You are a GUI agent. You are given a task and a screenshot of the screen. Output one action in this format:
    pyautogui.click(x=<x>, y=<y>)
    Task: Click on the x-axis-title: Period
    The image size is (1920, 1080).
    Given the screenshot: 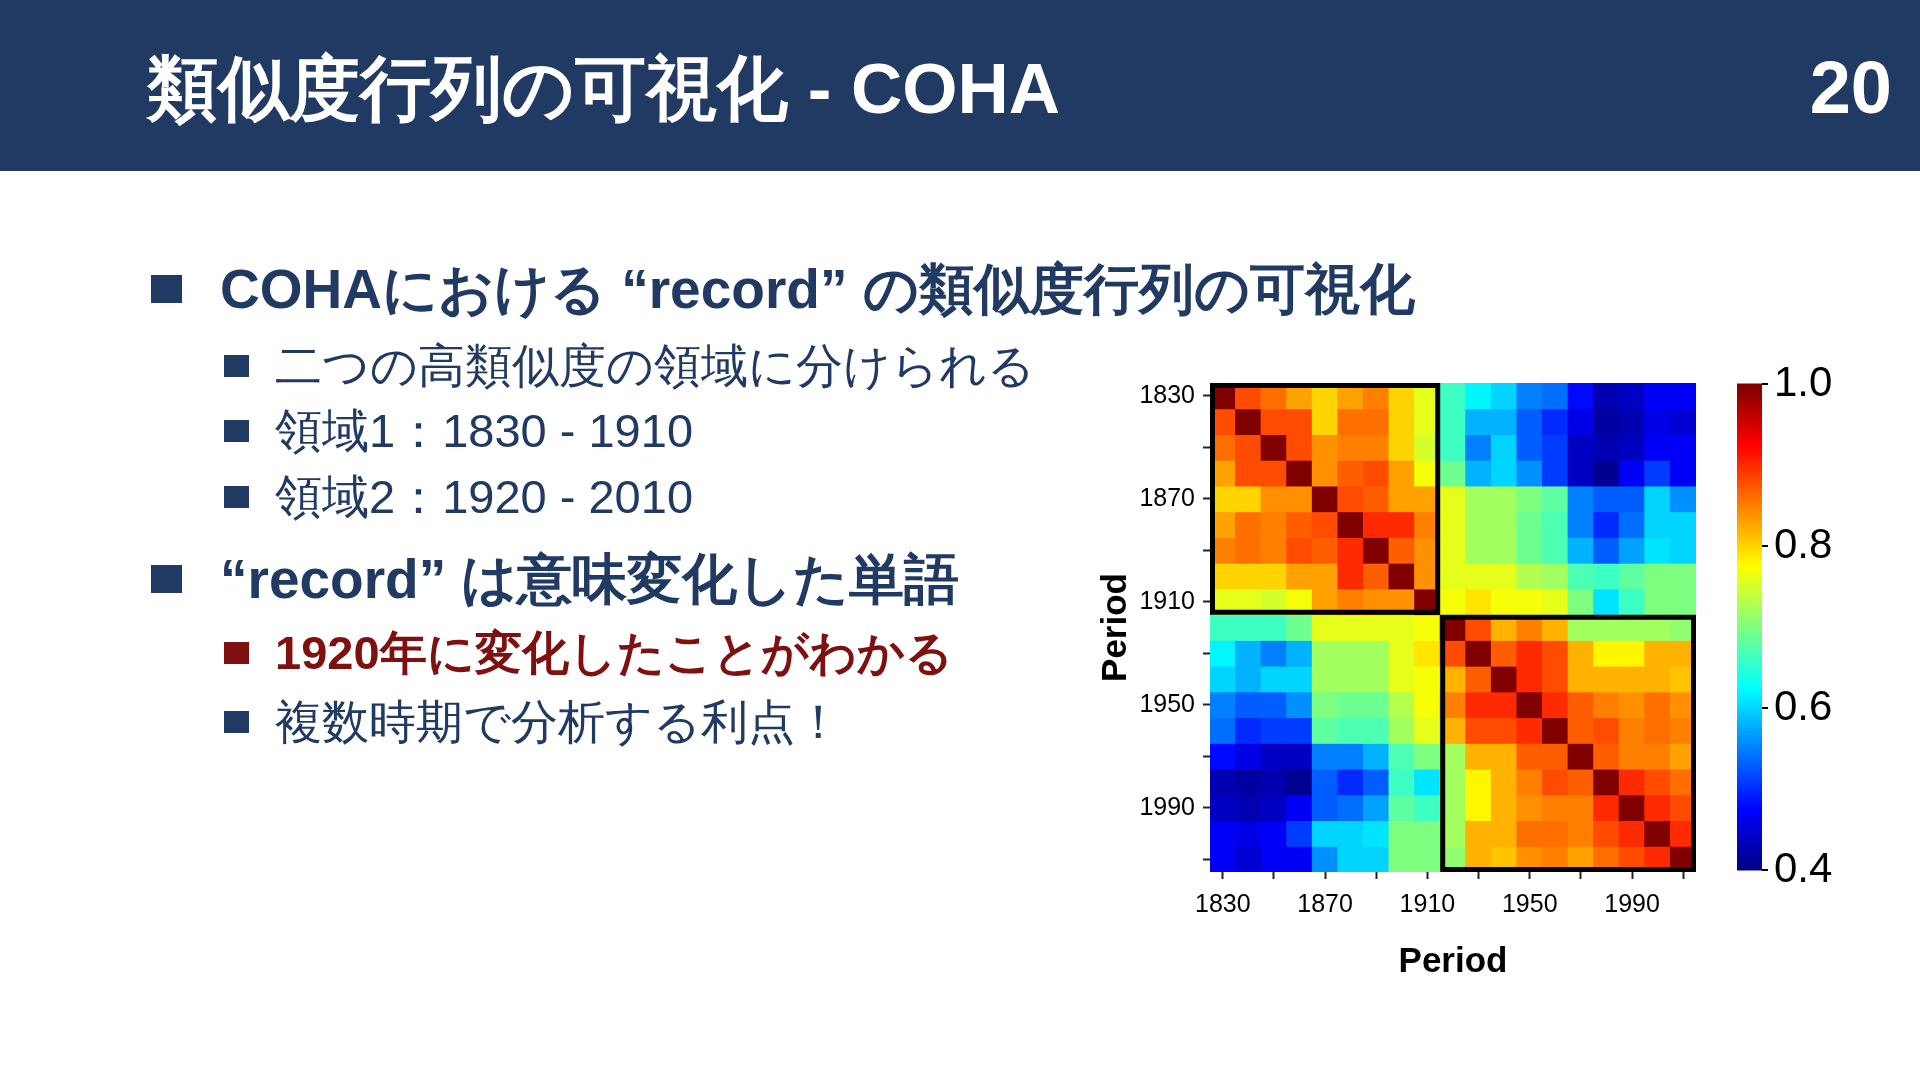 What is the action you would take?
    pyautogui.click(x=1453, y=959)
    